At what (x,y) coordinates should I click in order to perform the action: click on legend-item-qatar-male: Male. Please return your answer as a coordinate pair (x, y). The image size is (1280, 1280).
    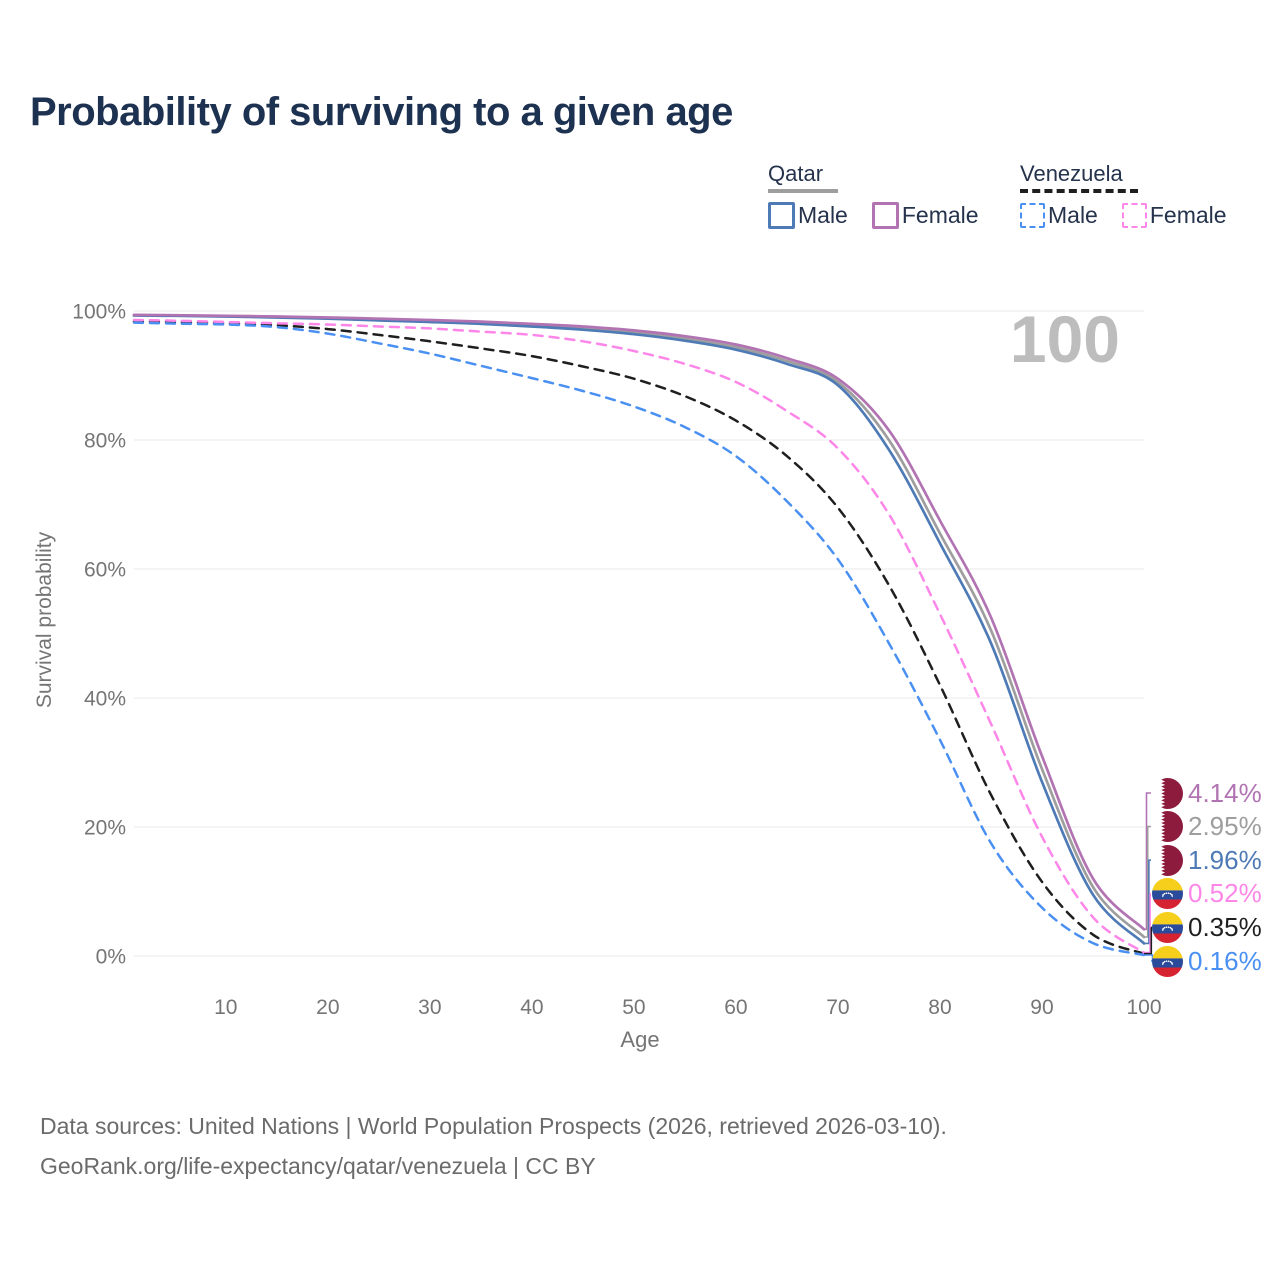
    Looking at the image, I should click on (808, 215).